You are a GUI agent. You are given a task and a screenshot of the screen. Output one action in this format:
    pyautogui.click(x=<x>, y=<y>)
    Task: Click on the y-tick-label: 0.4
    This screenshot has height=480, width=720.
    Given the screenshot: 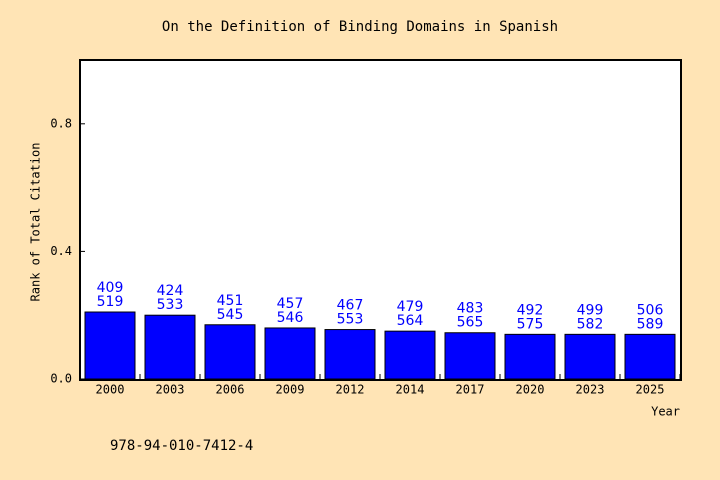 What is the action you would take?
    pyautogui.click(x=61, y=251)
    